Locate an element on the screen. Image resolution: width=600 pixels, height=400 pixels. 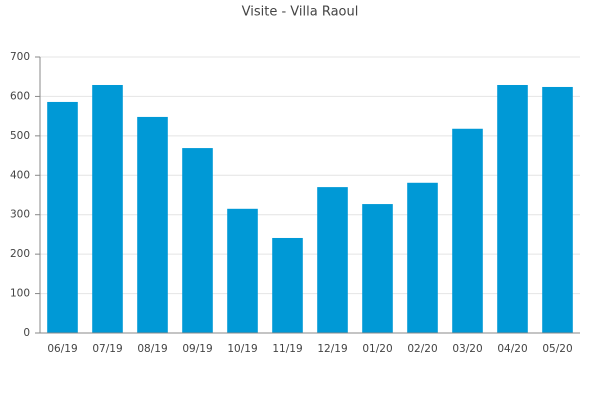
x-tick-label: 07/19 is located at coordinates (107, 349).